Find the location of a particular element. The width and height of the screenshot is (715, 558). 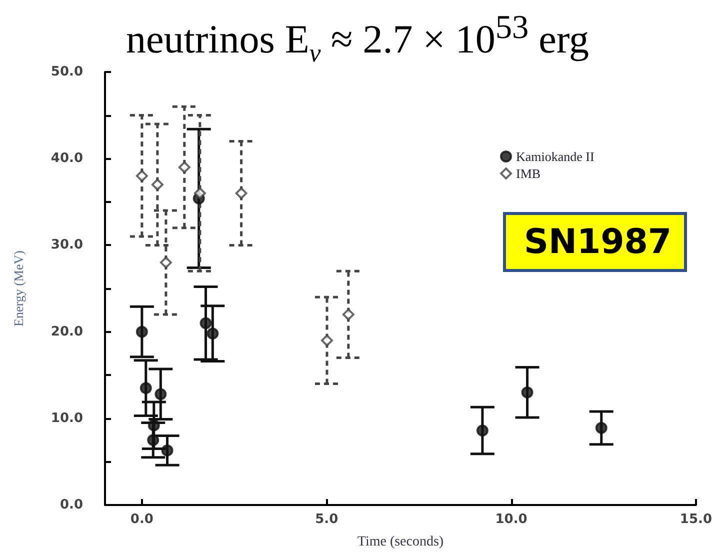

x-tick-label: 15.0 is located at coordinates (696, 519).